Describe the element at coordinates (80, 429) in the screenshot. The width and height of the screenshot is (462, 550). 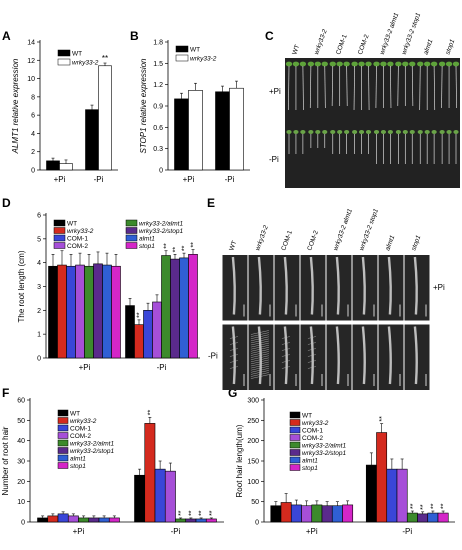
I see `legend-label: COM-1` at that location.